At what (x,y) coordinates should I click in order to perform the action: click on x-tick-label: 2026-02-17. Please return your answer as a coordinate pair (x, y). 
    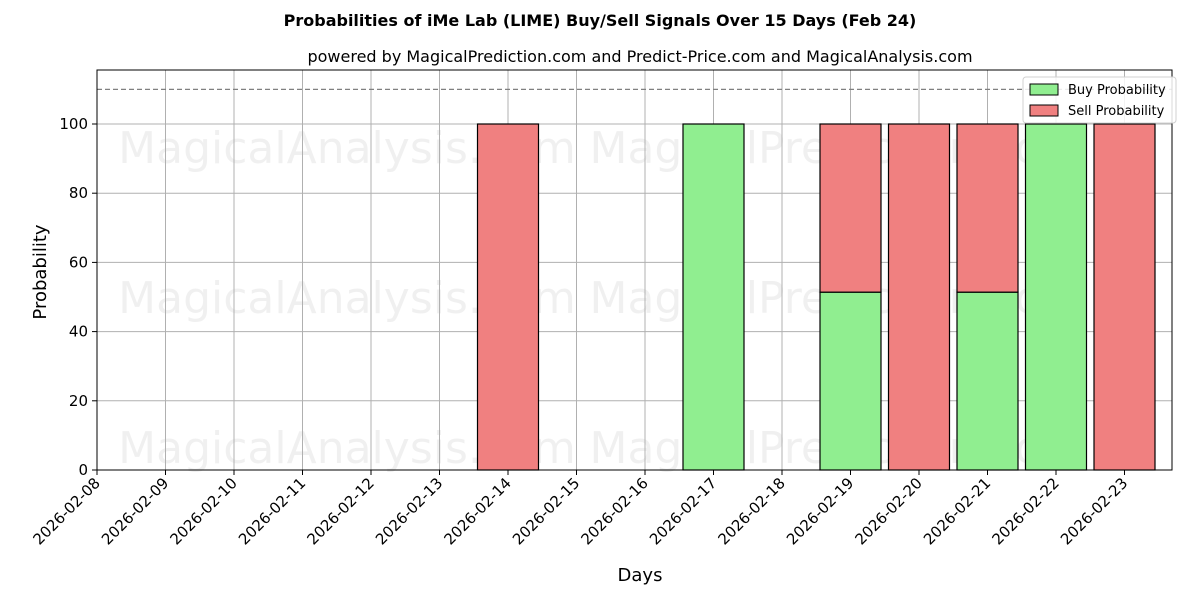
    Looking at the image, I should click on (683, 511).